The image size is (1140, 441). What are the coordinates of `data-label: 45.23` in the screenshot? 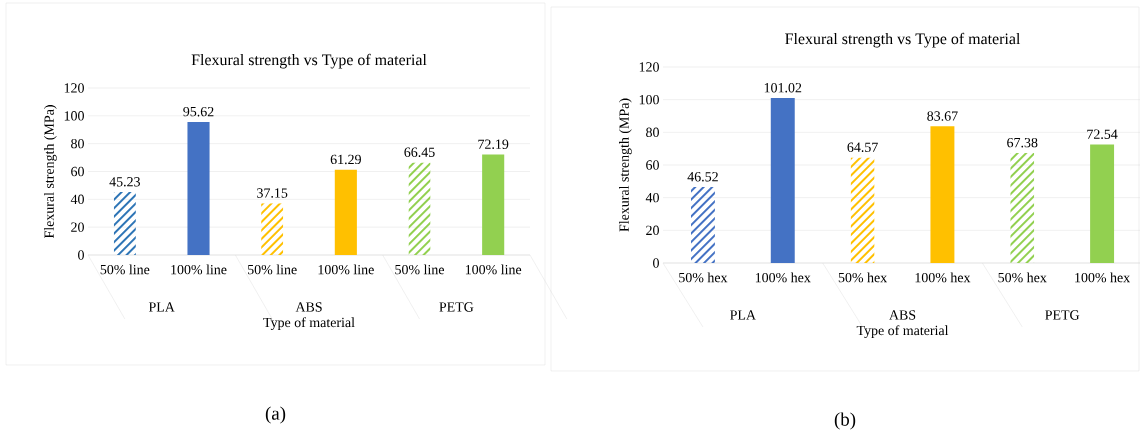 It's located at (124, 182).